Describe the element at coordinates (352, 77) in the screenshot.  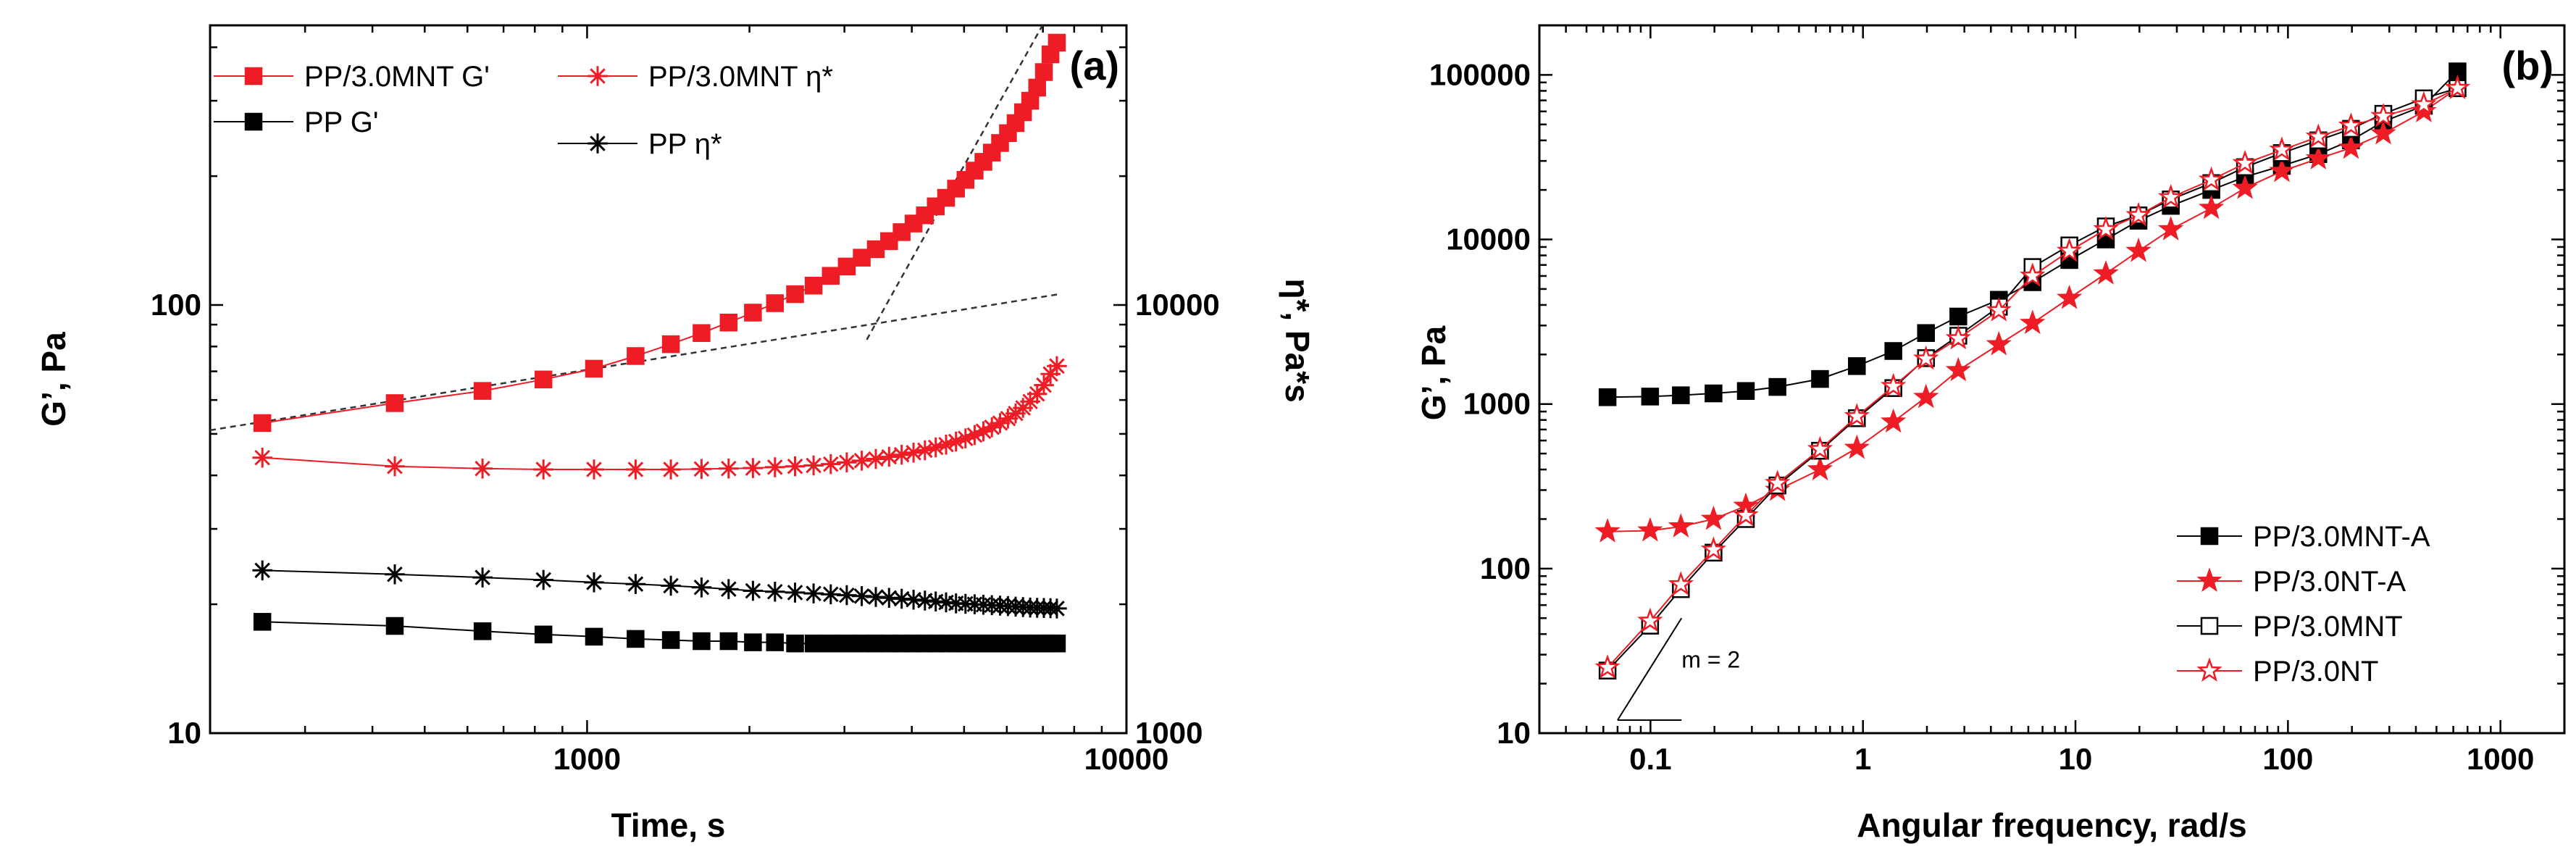
I see `legend-item: PP/3.0MNT G'` at that location.